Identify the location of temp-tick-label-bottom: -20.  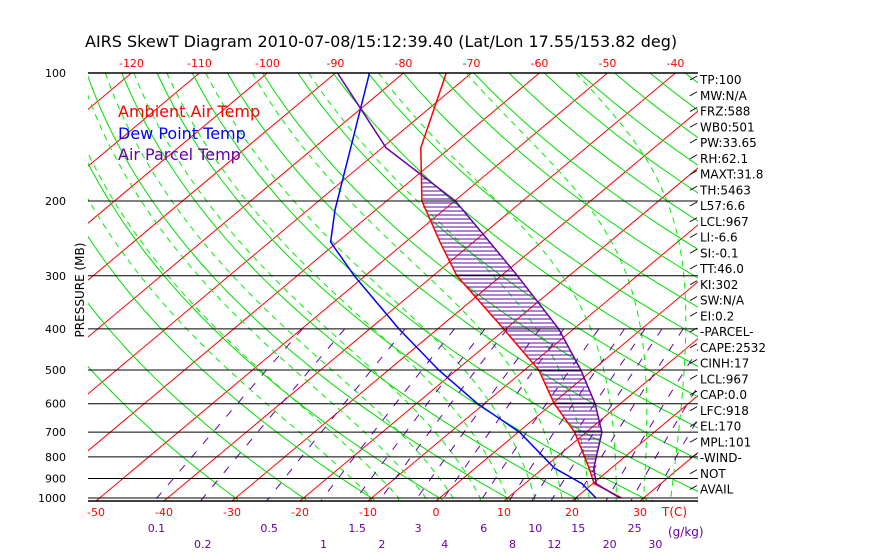
(300, 512).